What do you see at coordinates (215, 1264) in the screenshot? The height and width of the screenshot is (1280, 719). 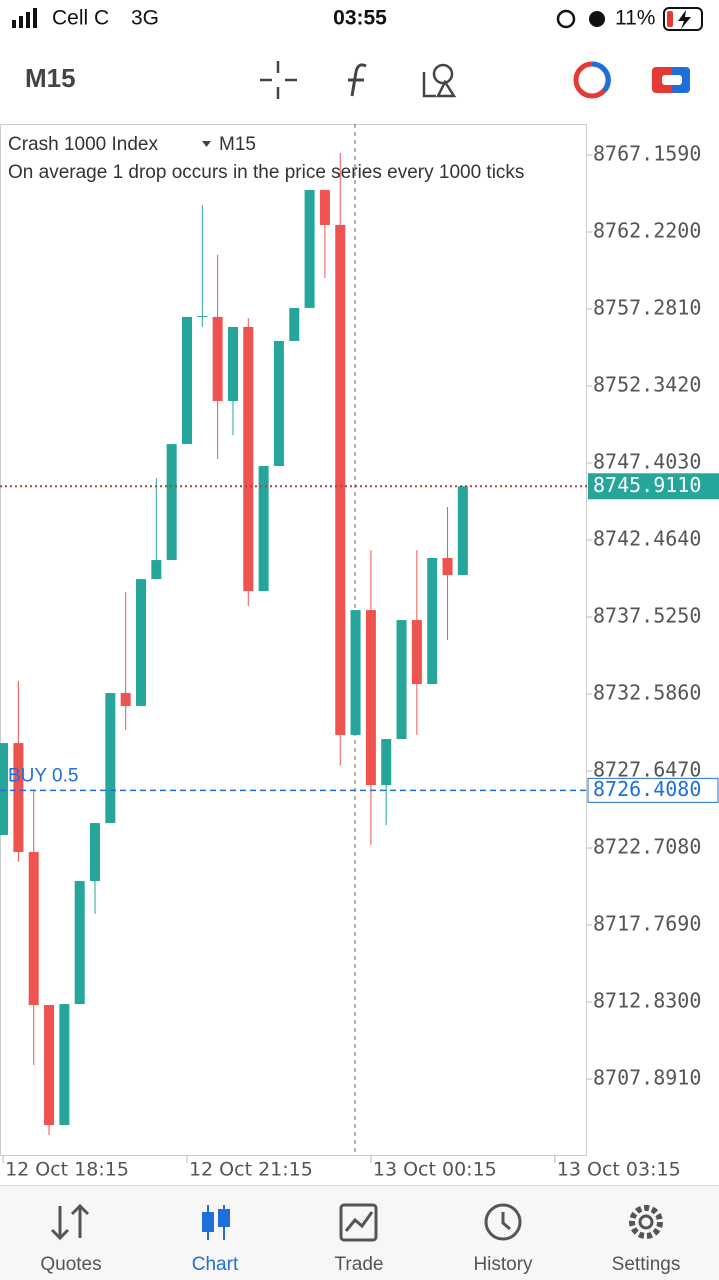 I see `tab-label: Chart` at bounding box center [215, 1264].